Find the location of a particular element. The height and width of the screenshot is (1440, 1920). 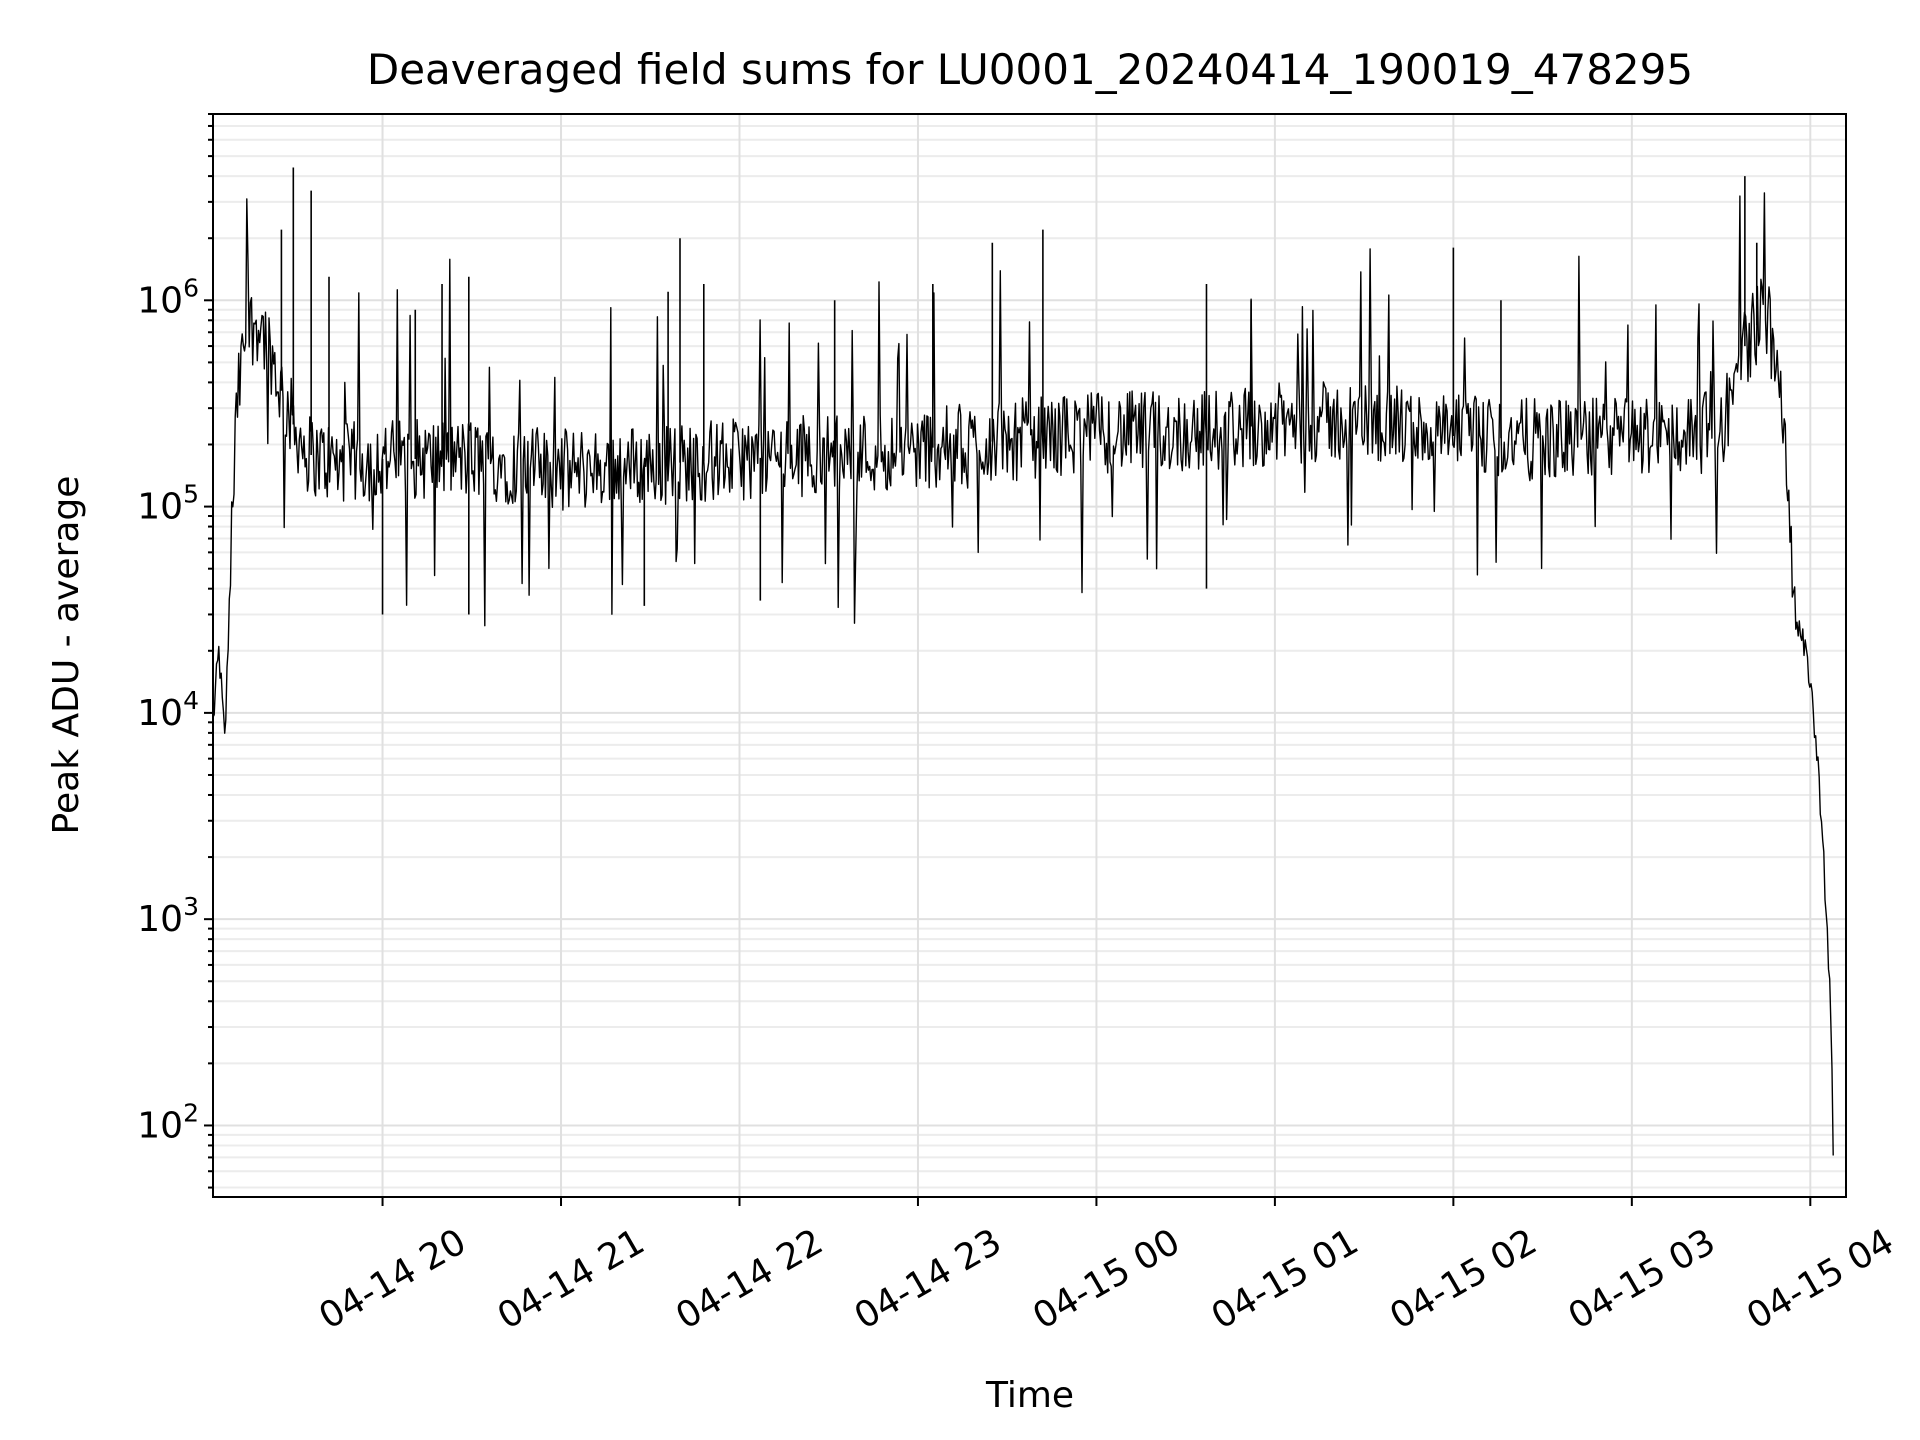

y-tick-label: 10⁴ is located at coordinates (168, 710).